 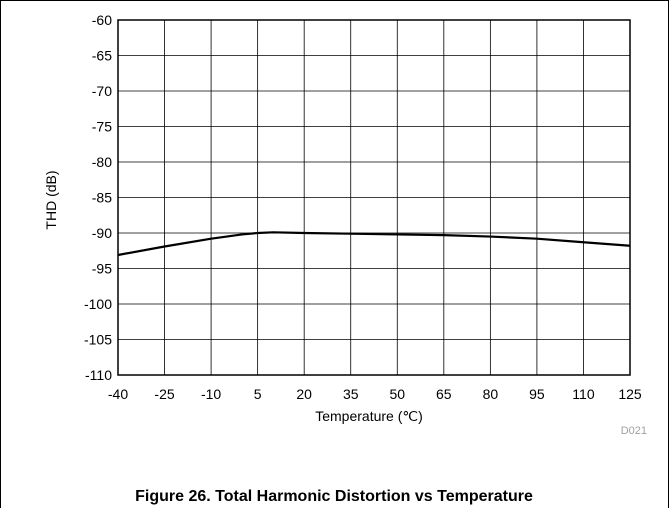 What do you see at coordinates (369, 416) in the screenshot?
I see `x-axis-label: Temperature (℃)` at bounding box center [369, 416].